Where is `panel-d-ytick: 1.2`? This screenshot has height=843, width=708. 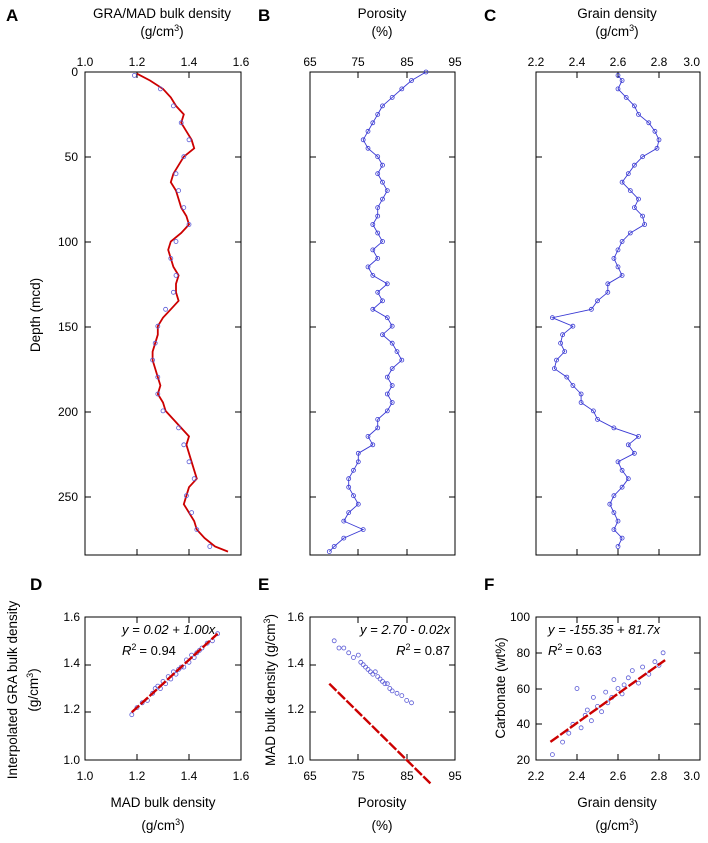 panel-d-ytick: 1.2 is located at coordinates (71, 709).